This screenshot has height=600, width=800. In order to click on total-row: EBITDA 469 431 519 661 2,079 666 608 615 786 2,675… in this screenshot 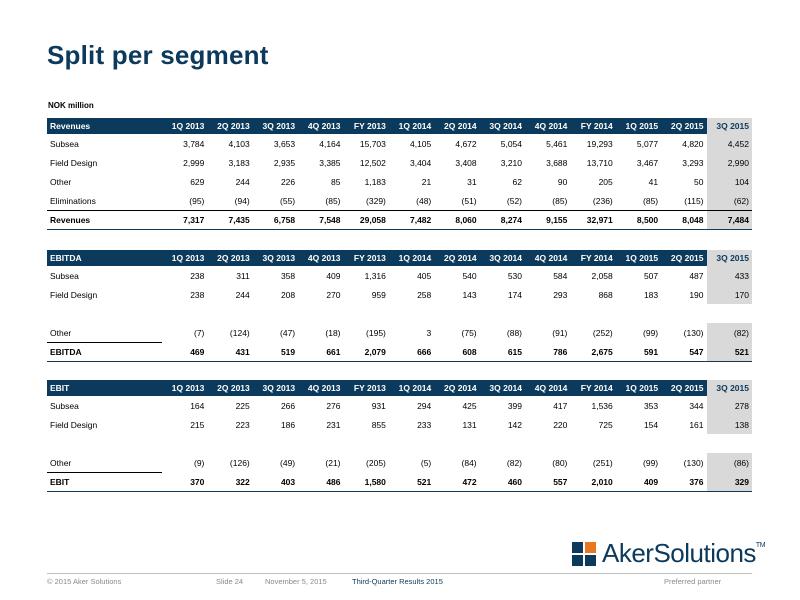, I will do `click(399, 352)`.